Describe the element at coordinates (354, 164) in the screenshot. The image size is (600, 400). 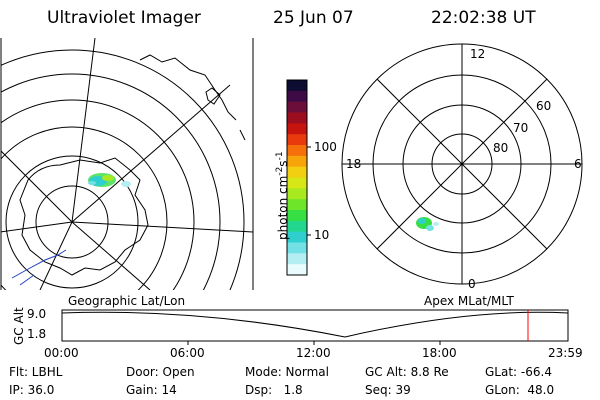
I see `mlt-label-18: 18` at that location.